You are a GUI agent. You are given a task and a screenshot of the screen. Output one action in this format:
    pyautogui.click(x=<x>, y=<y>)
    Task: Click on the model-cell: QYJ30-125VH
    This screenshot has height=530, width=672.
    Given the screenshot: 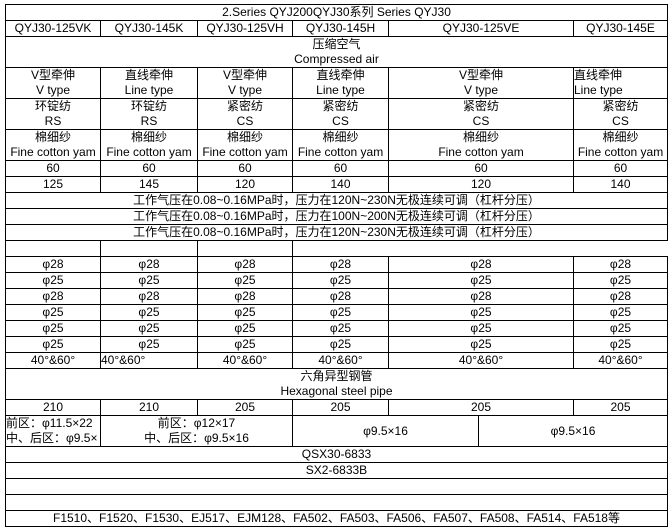 What is the action you would take?
    pyautogui.click(x=245, y=28)
    